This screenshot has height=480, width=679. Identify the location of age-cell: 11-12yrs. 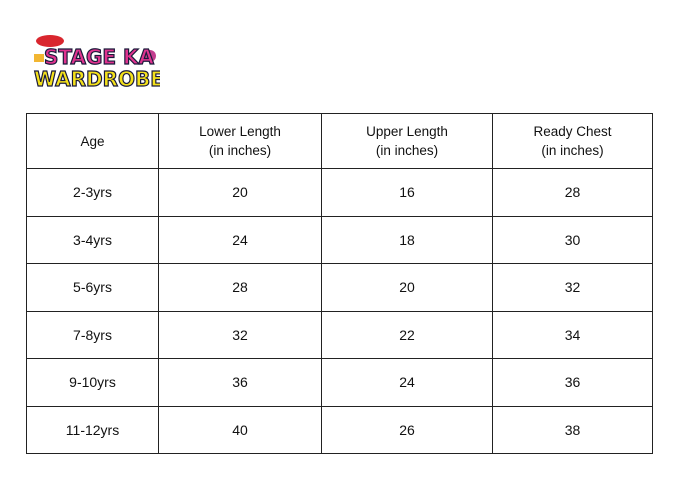
(92, 429).